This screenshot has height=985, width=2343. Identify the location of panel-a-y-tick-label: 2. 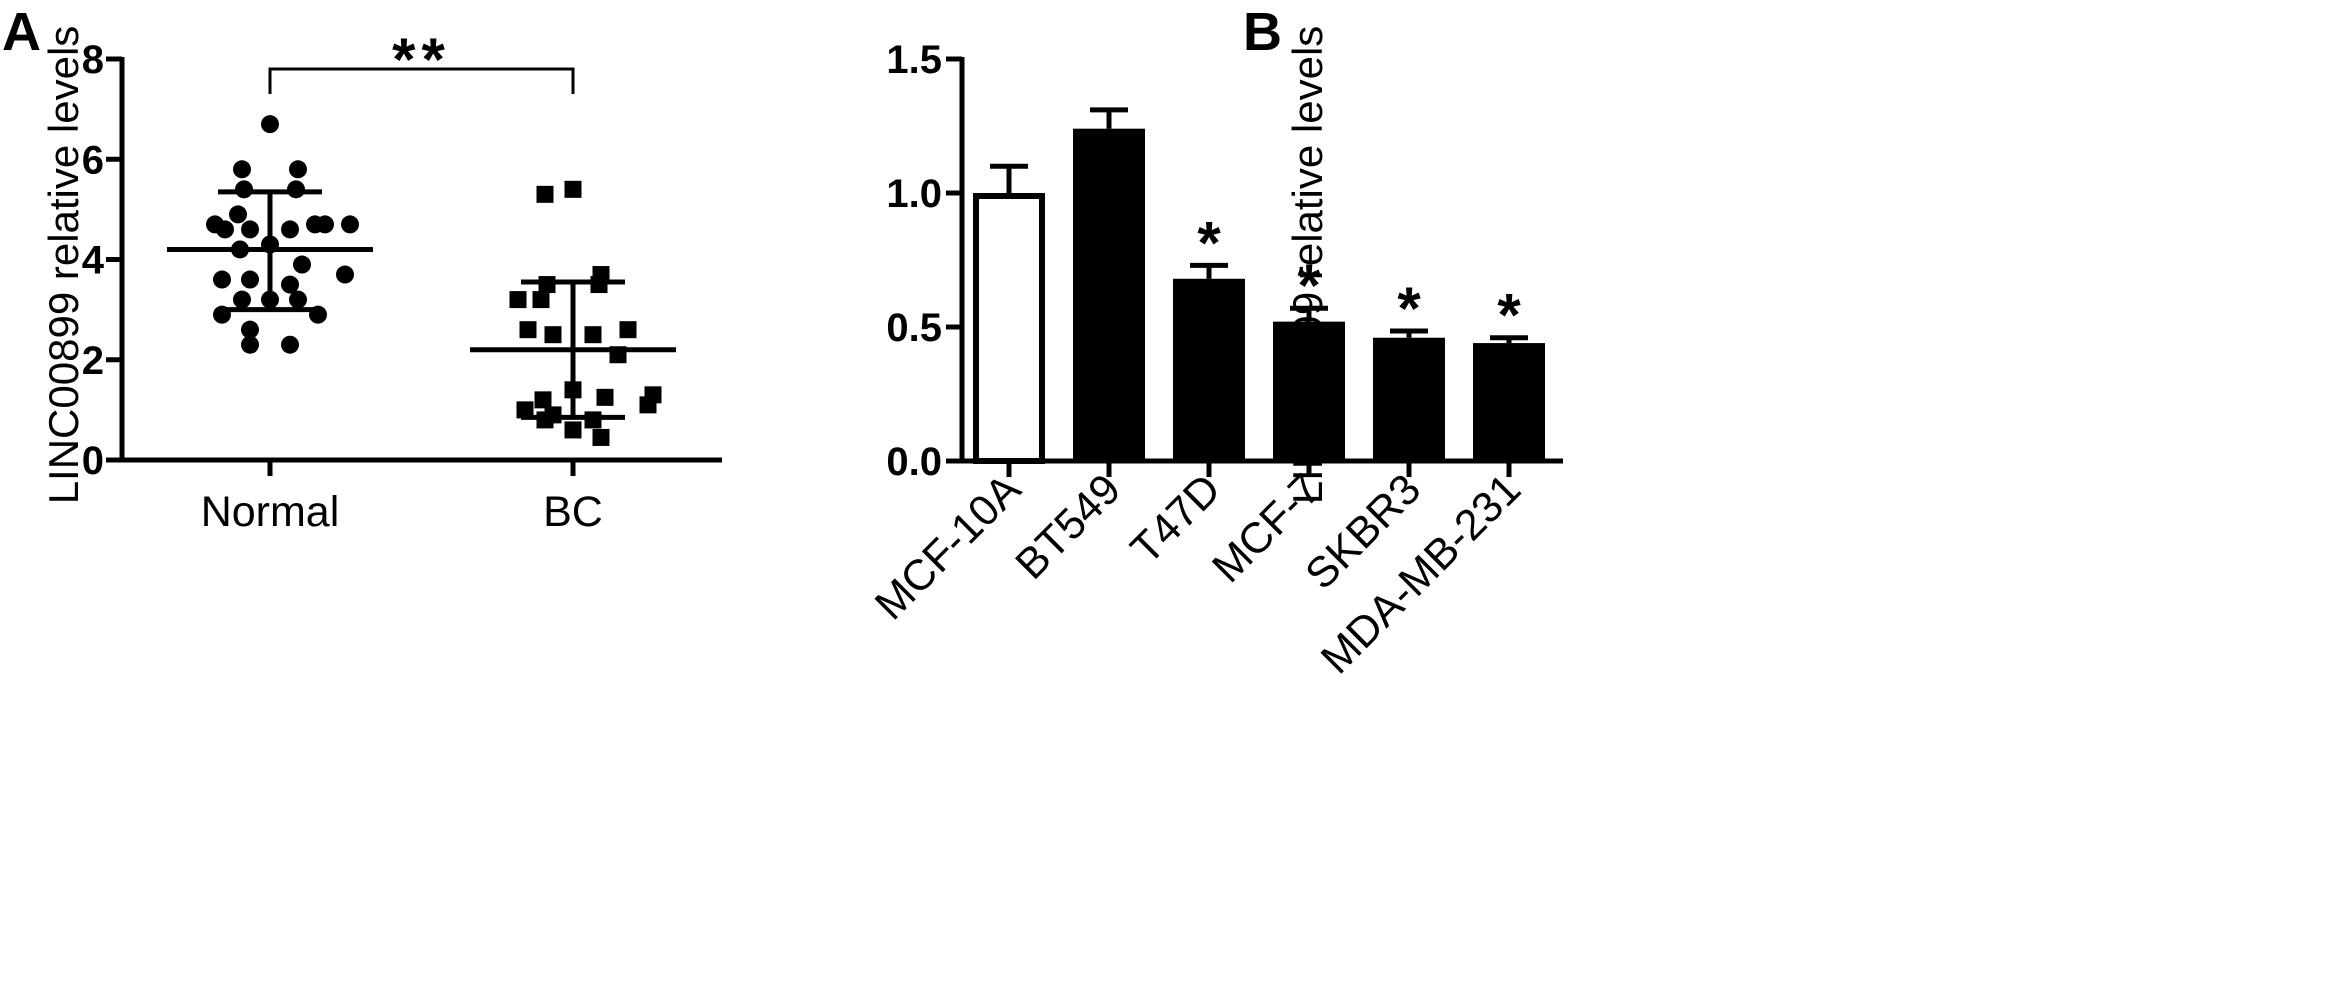
(93, 361).